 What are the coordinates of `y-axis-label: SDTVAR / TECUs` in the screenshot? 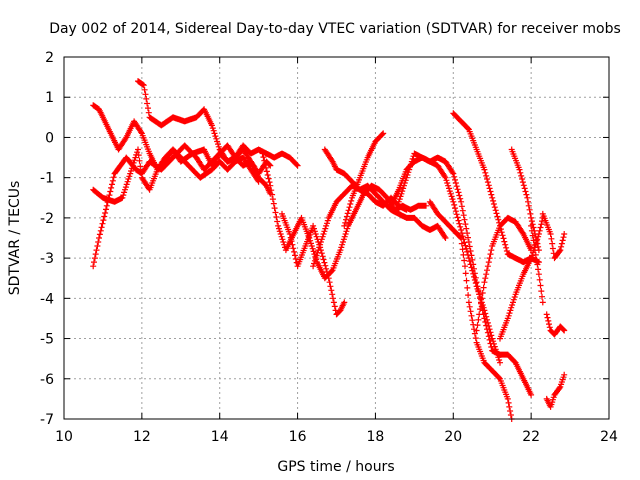 It's located at (15, 238).